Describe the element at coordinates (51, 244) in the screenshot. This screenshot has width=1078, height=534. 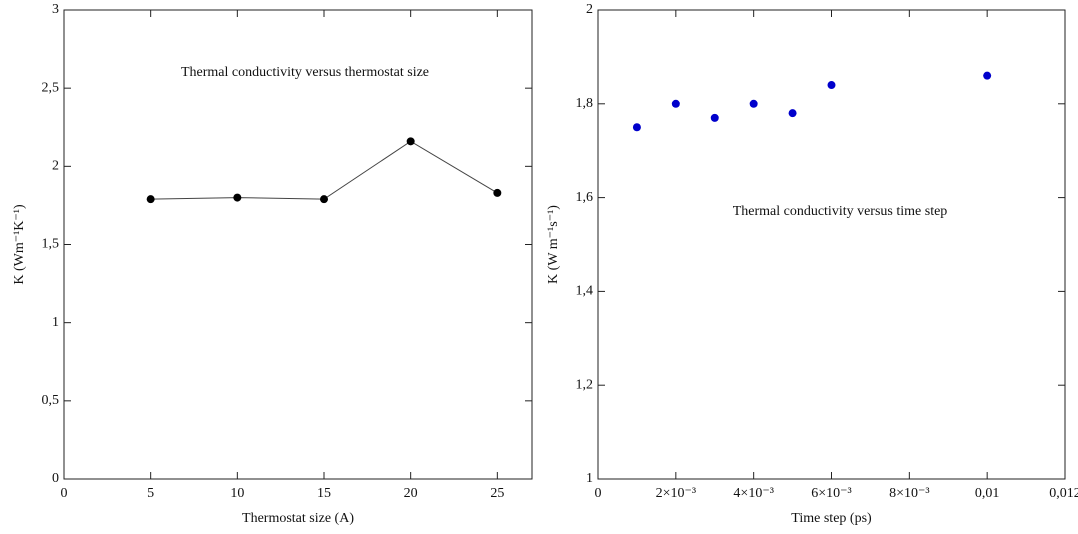
I see `y-tick-label: 1,5` at that location.